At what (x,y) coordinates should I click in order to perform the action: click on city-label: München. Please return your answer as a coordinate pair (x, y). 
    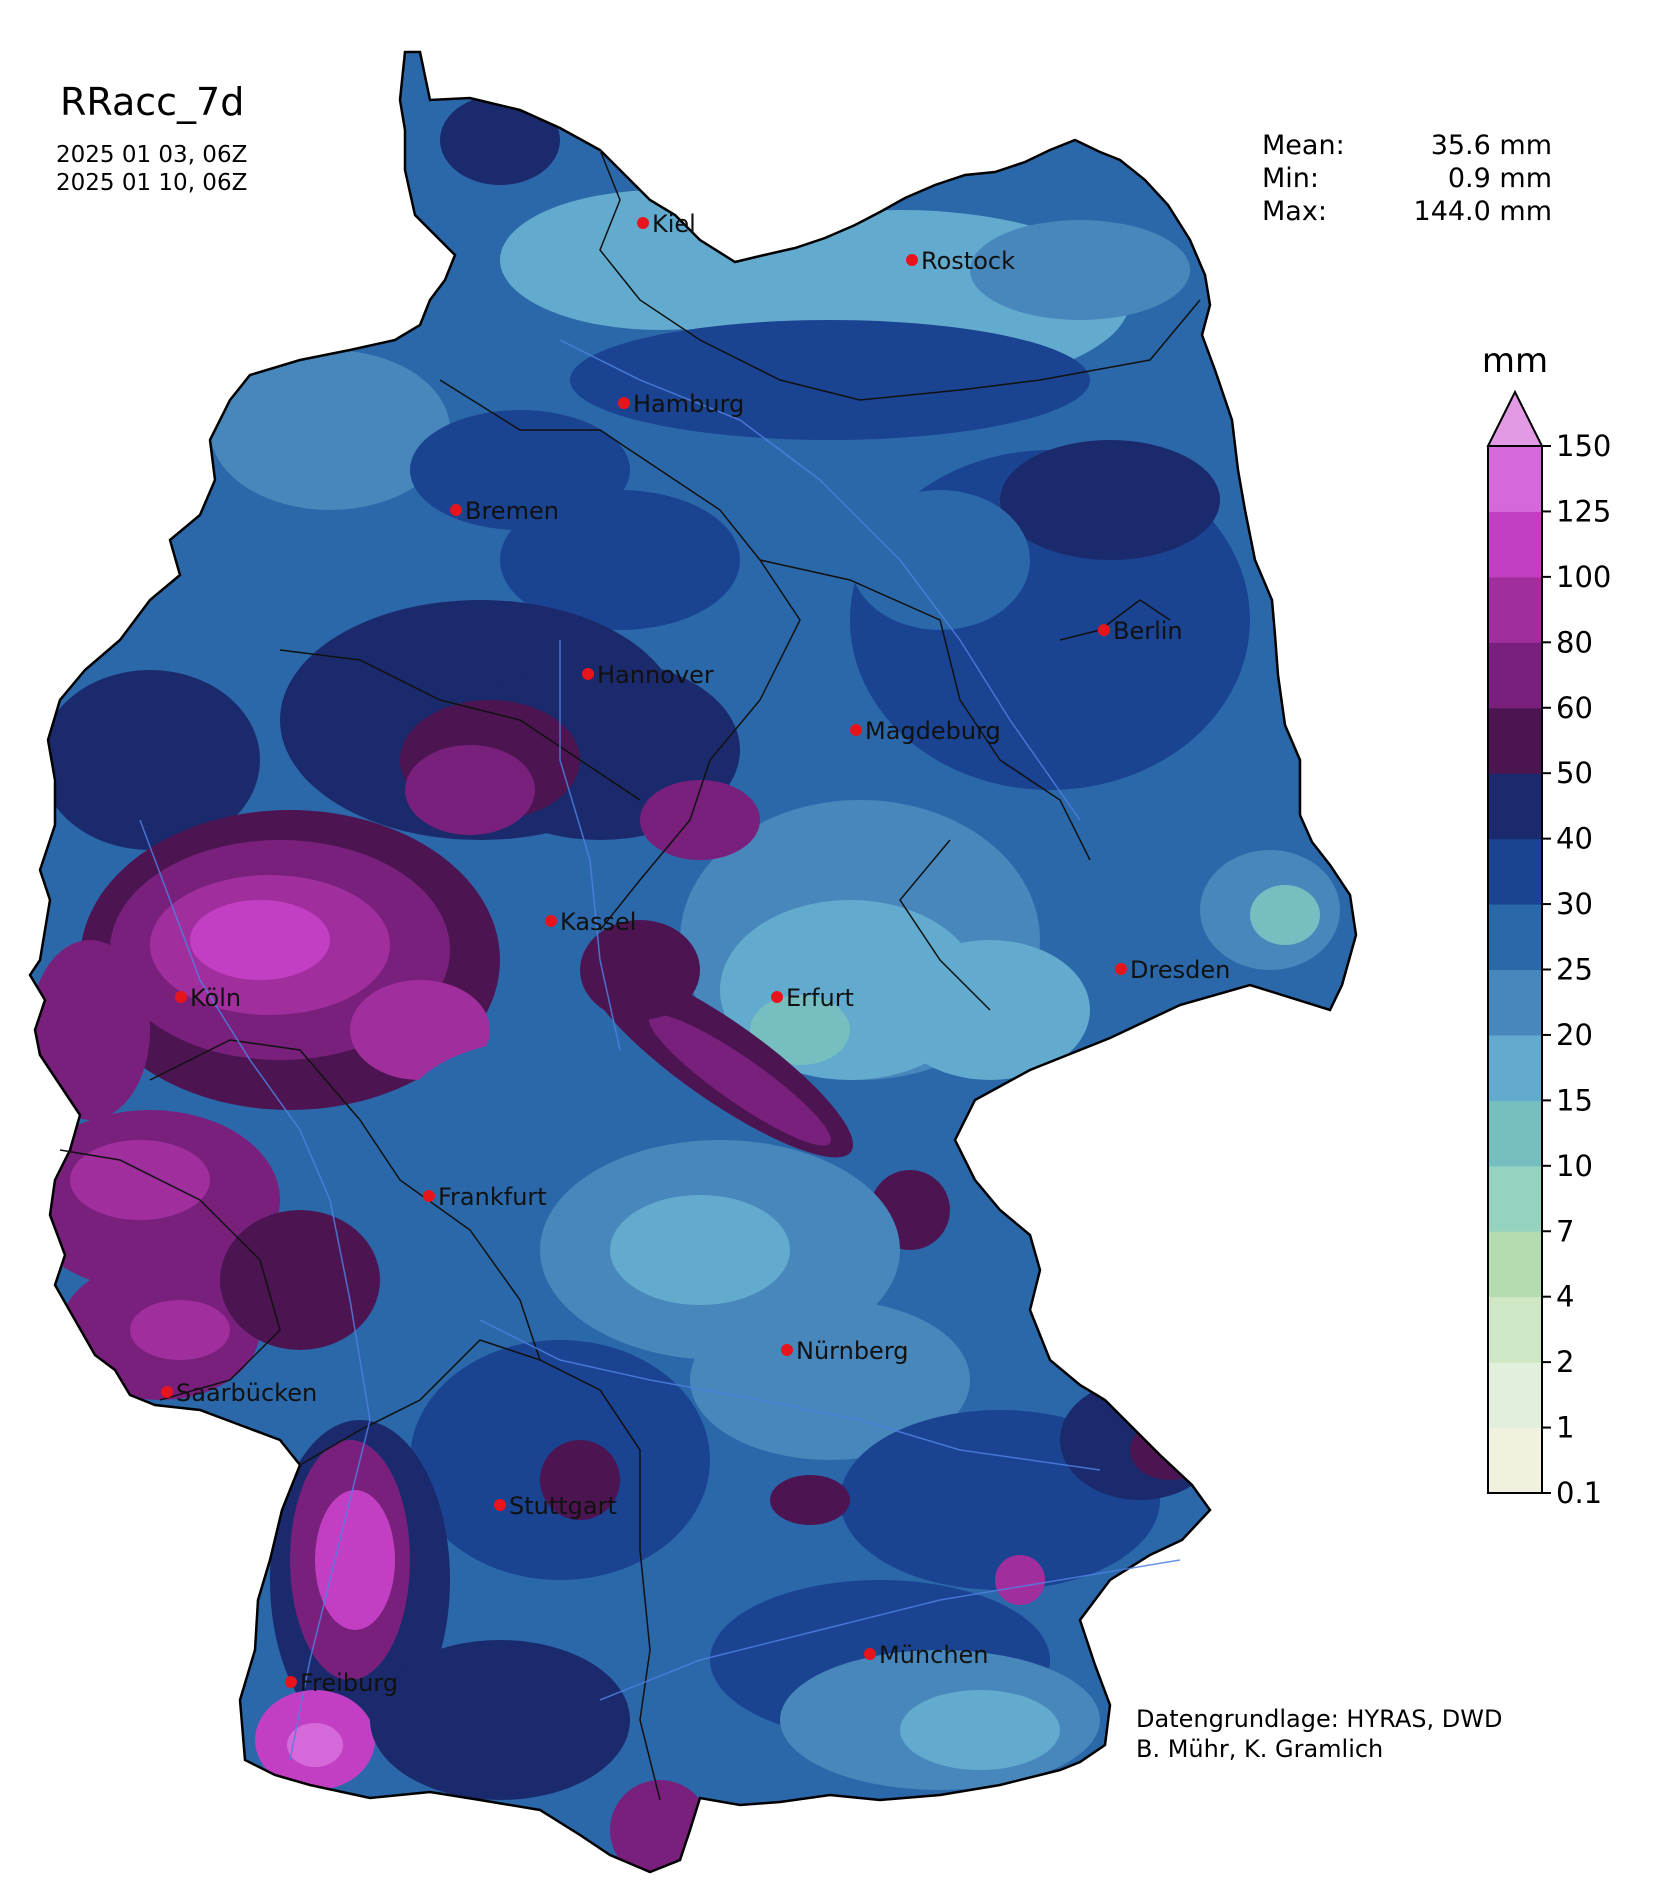
    Looking at the image, I should click on (934, 1655).